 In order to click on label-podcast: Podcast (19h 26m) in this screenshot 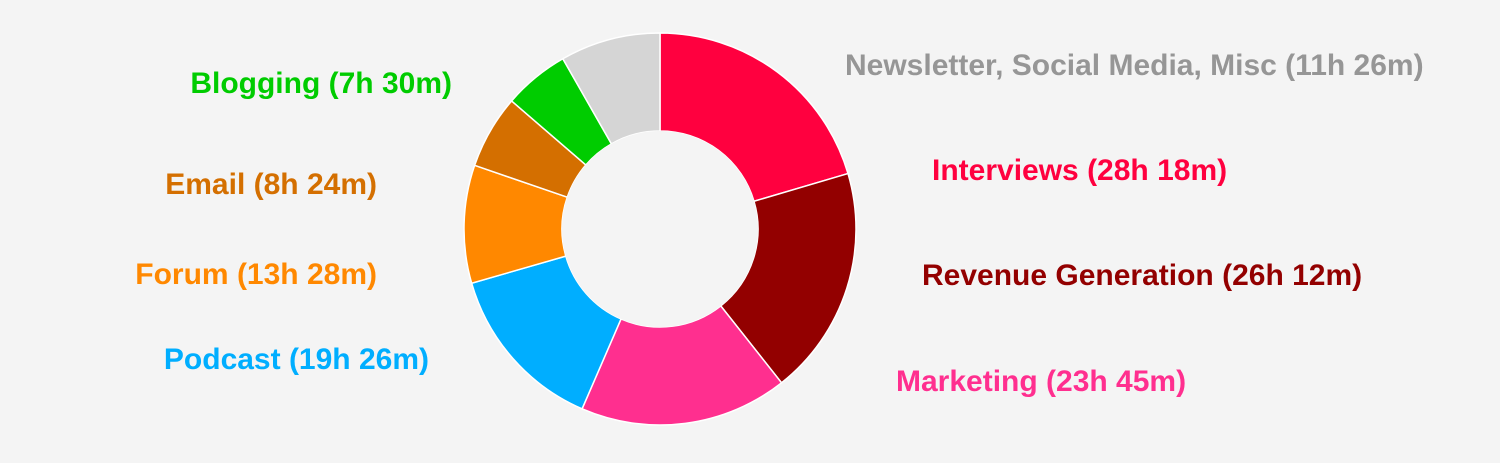, I will do `click(296, 359)`.